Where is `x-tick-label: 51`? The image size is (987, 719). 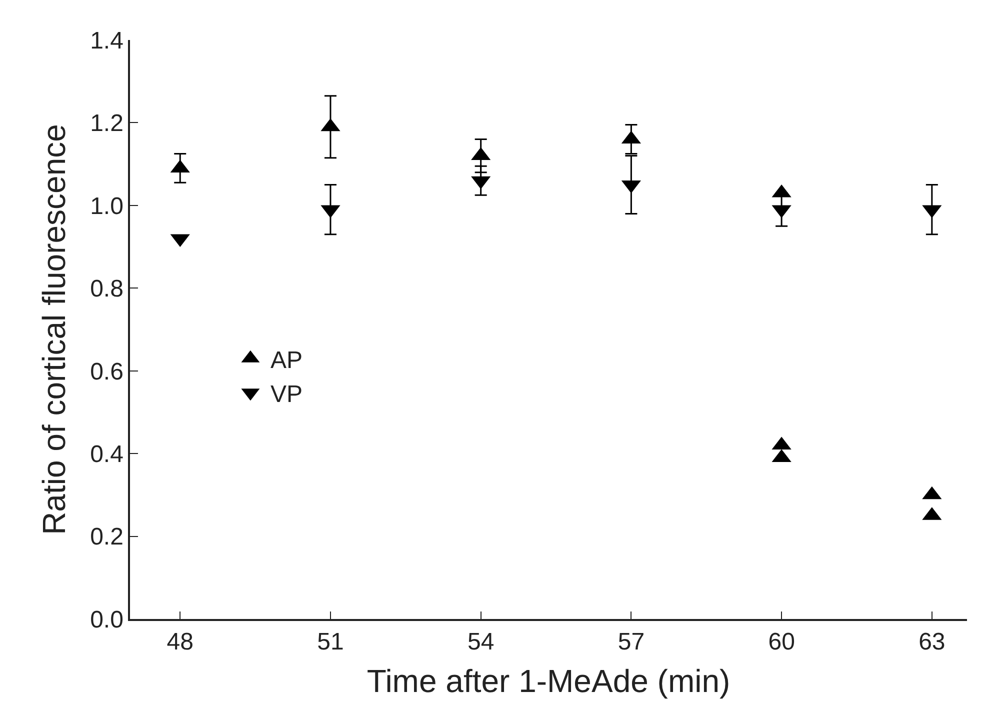 x-tick-label: 51 is located at coordinates (330, 642).